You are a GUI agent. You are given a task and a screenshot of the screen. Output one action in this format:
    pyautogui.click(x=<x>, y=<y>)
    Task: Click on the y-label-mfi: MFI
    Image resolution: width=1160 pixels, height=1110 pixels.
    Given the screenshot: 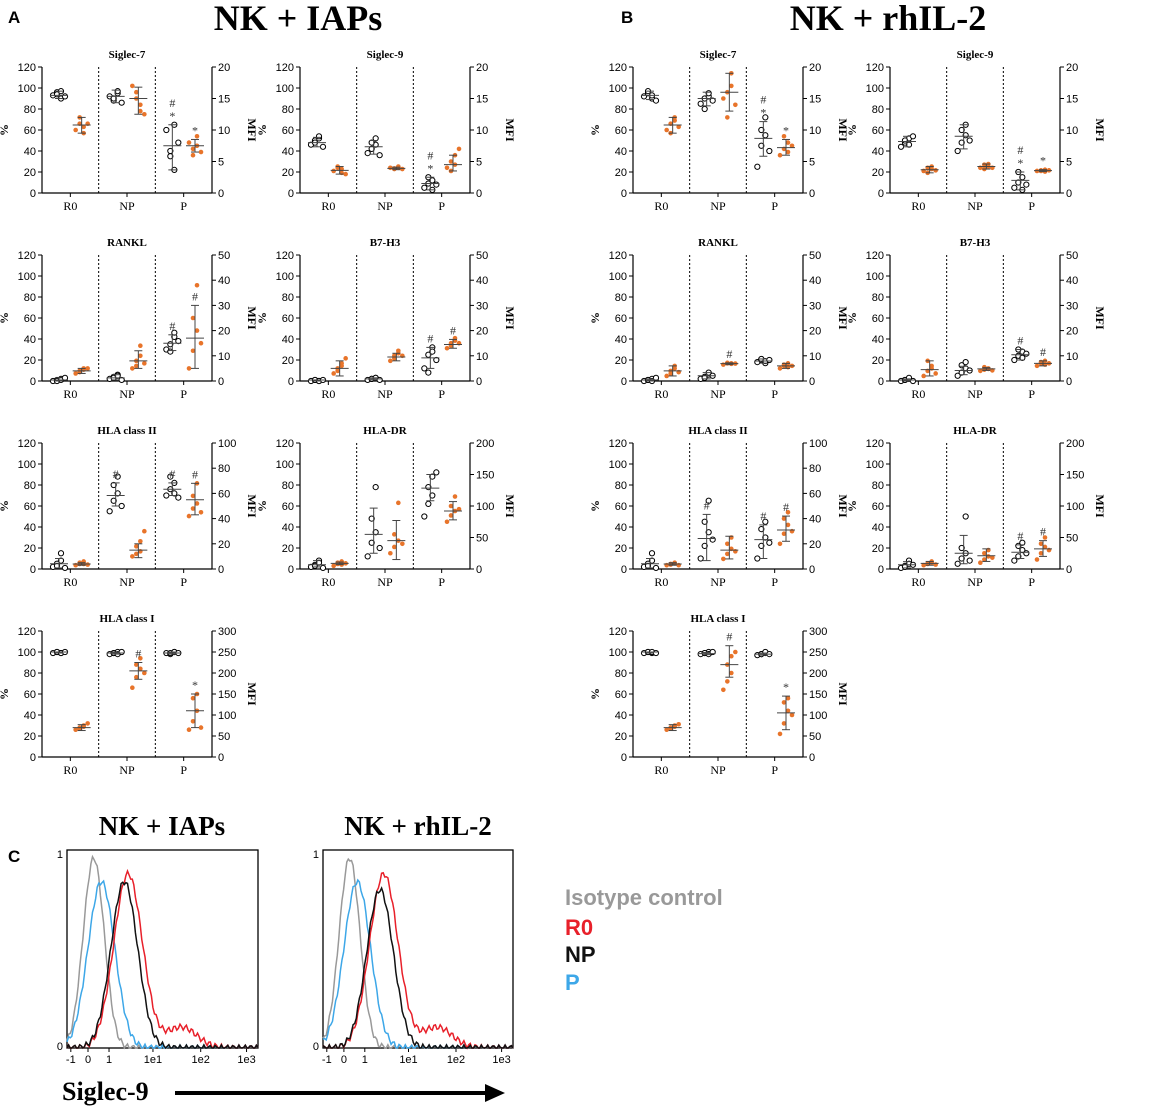 What is the action you would take?
    pyautogui.click(x=510, y=130)
    